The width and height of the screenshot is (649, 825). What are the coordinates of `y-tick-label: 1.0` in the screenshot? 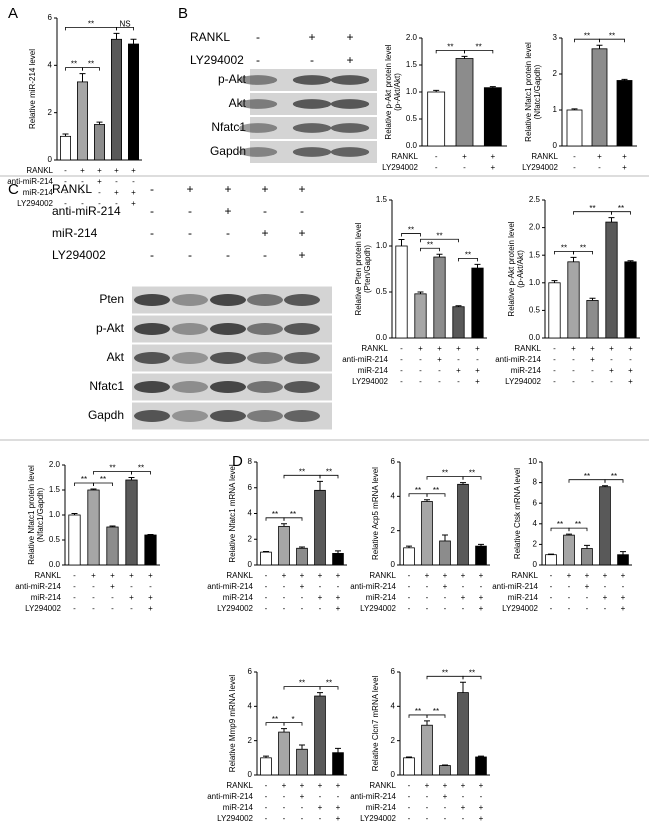 It's located at (412, 91).